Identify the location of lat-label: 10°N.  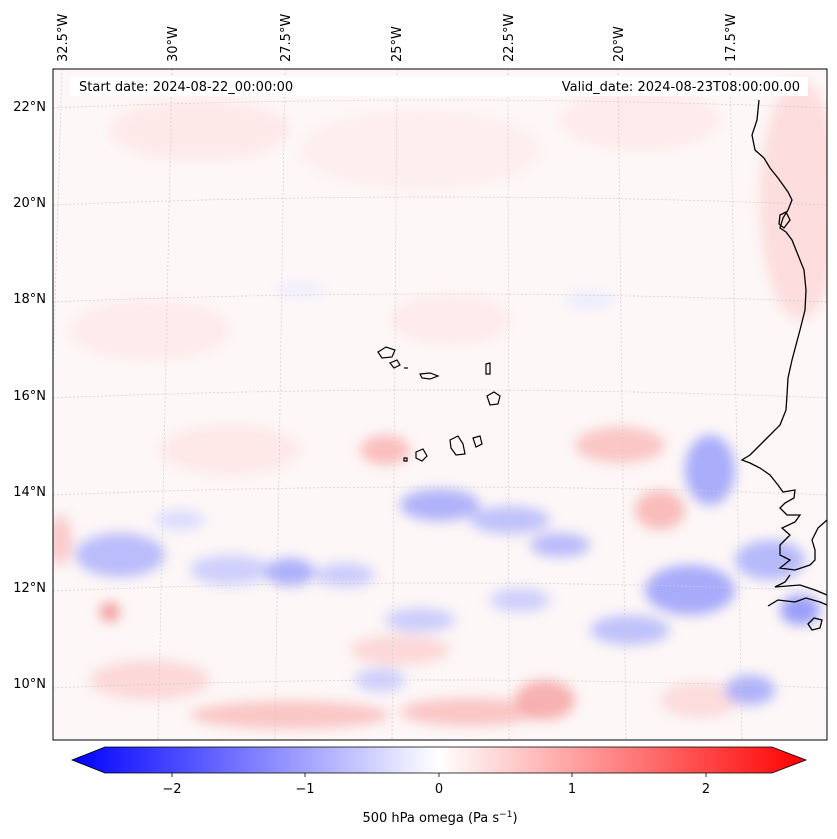
(29, 684).